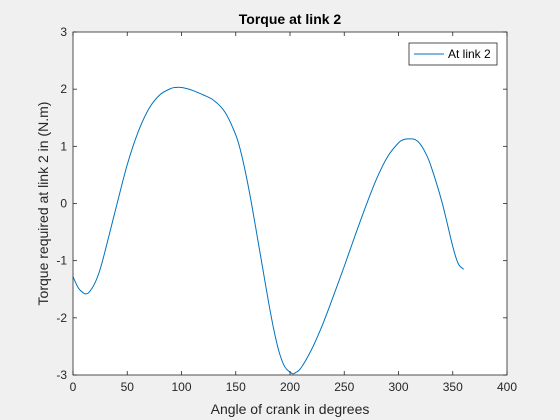 This screenshot has width=560, height=420. Describe the element at coordinates (128, 387) in the screenshot. I see `x-tick-label: 50` at that location.